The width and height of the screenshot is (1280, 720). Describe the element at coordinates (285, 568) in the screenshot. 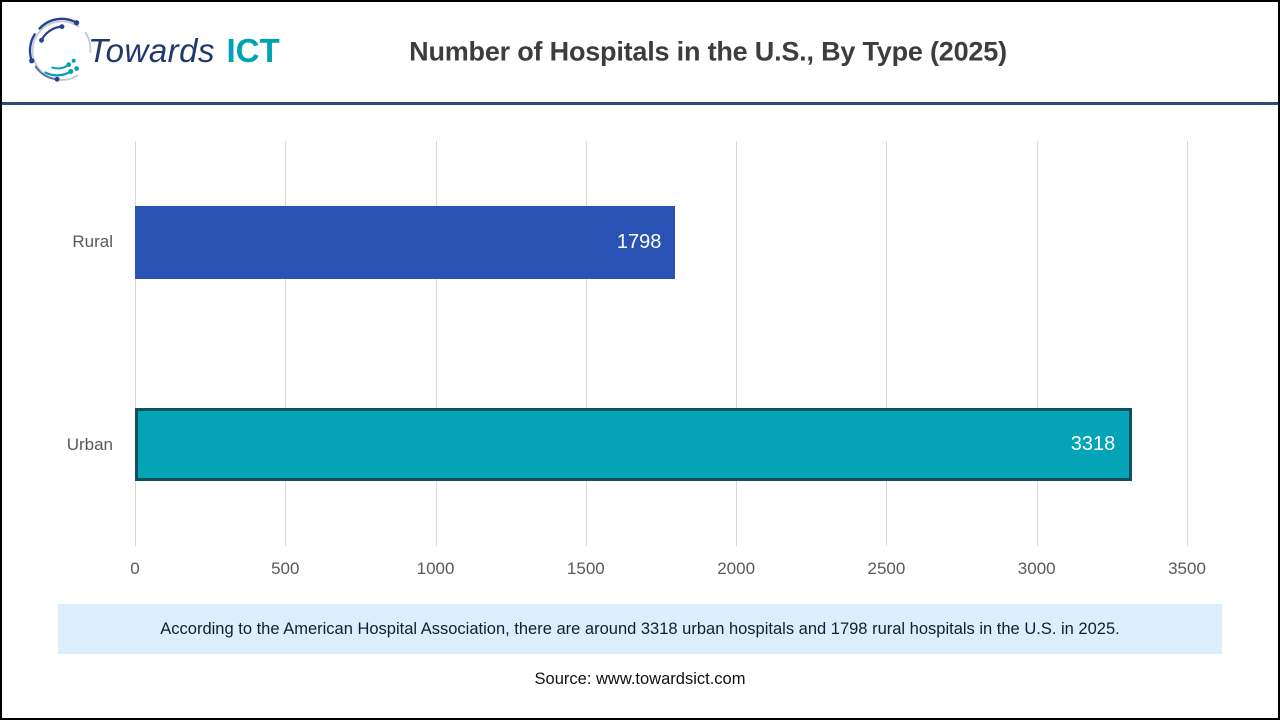

I see `x-tick-label: 500` at that location.